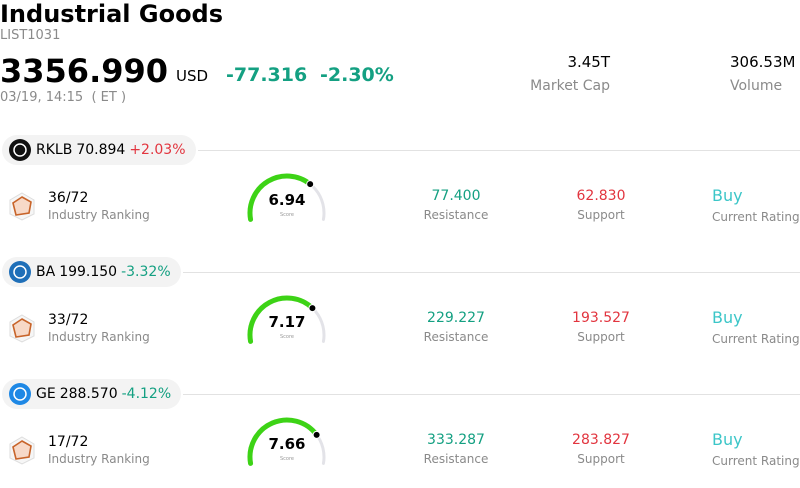 This screenshot has height=488, width=800. I want to click on ranking: 36/72, so click(68, 198).